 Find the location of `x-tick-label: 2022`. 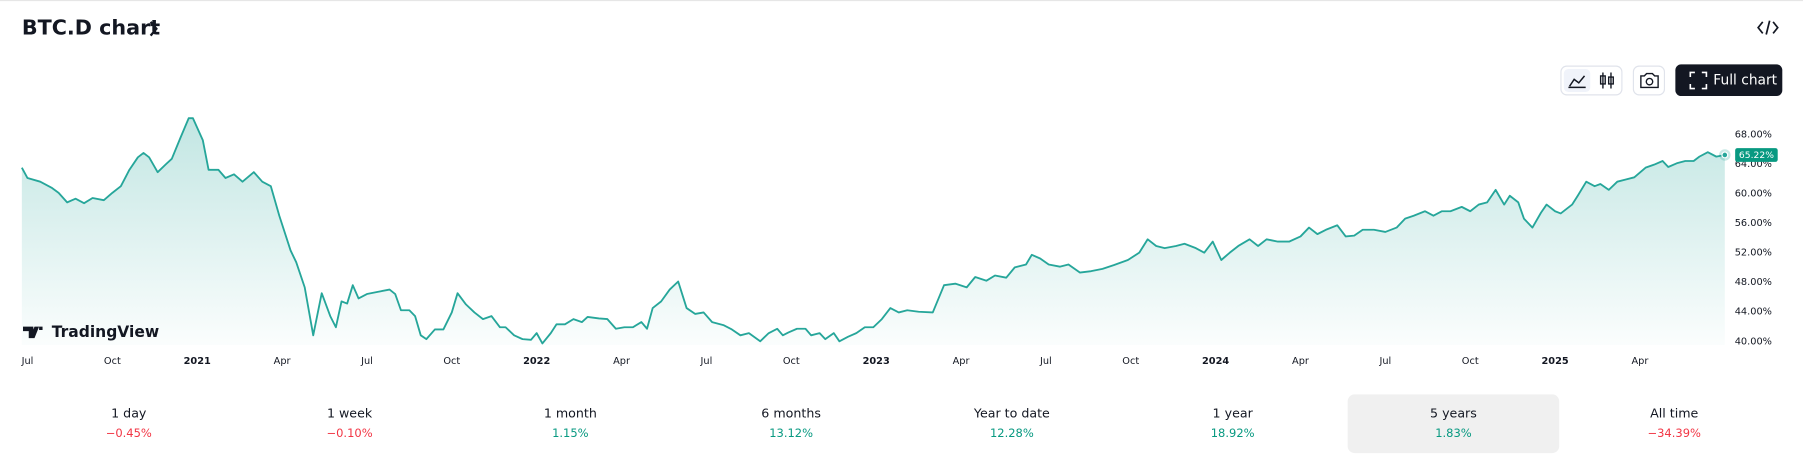

x-tick-label: 2022 is located at coordinates (536, 361).